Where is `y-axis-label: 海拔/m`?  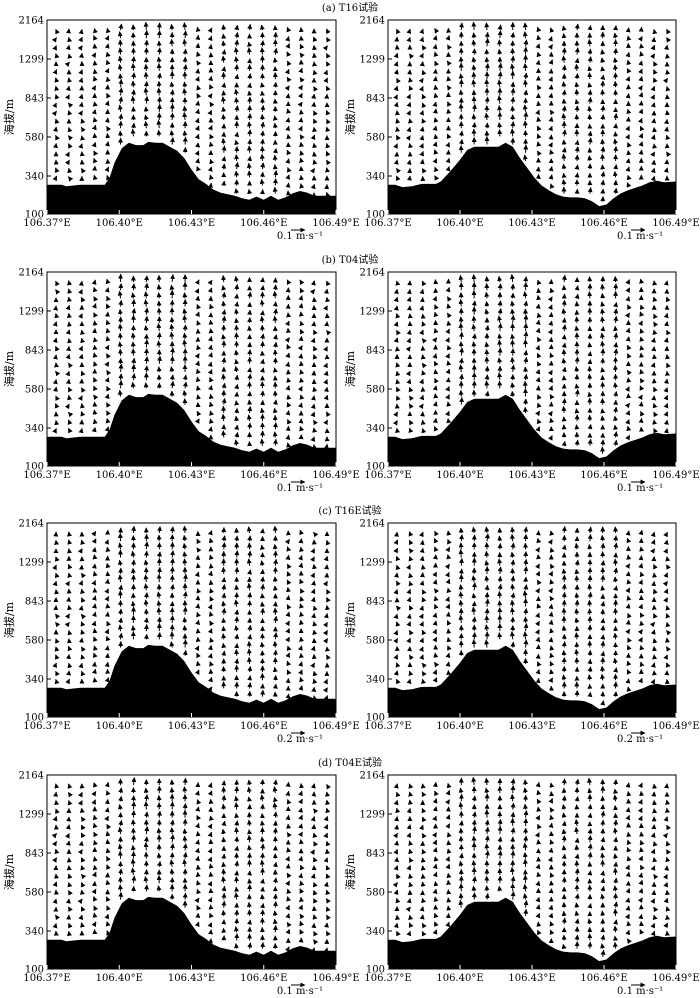
y-axis-label: 海拔/m is located at coordinates (350, 619).